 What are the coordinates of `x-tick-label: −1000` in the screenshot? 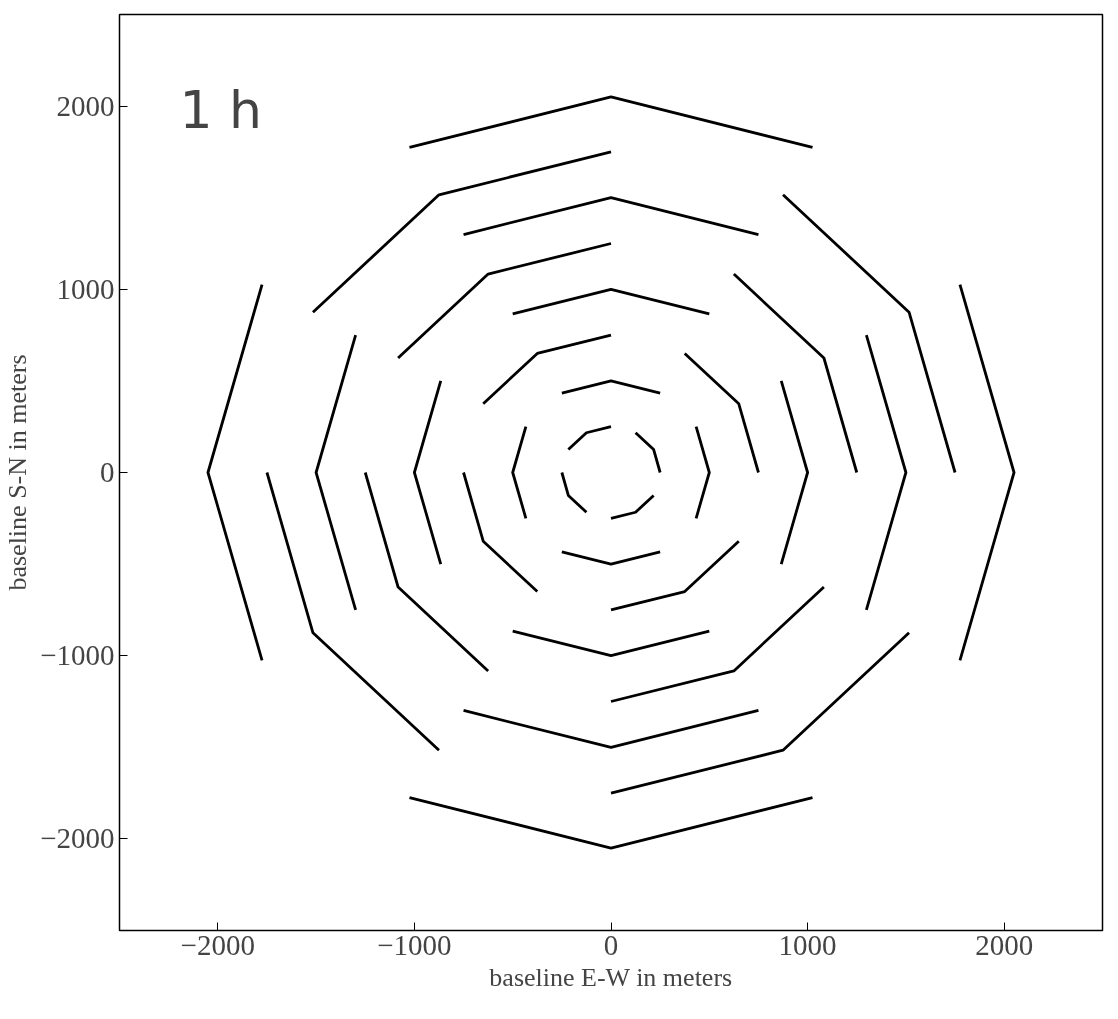 It's located at (414, 944).